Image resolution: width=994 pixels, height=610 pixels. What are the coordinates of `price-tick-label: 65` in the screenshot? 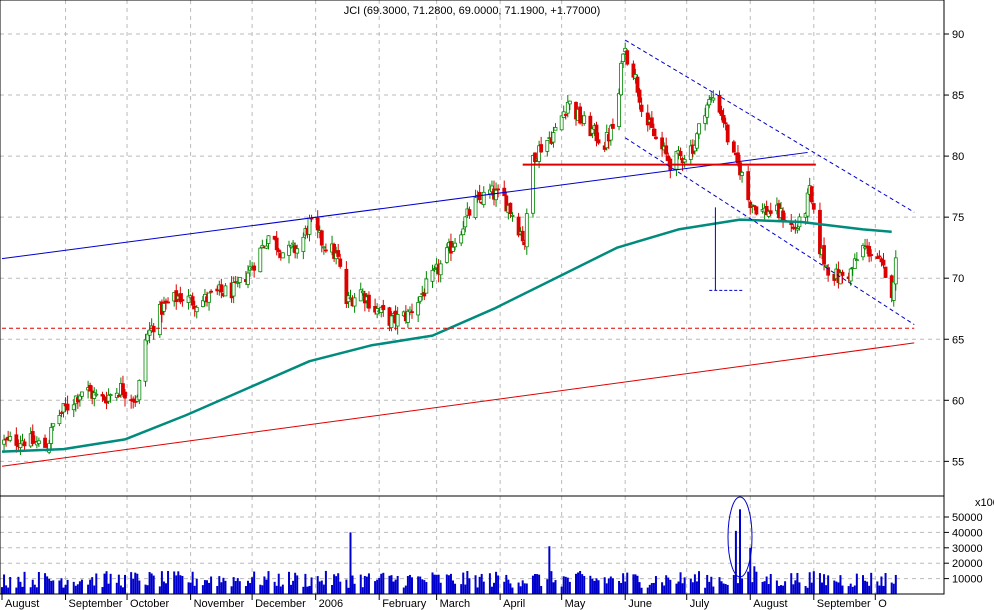 It's located at (958, 340).